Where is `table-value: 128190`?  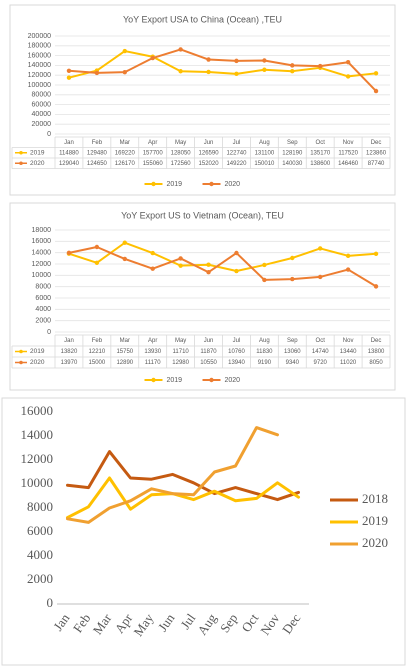 table-value: 128190 is located at coordinates (292, 153).